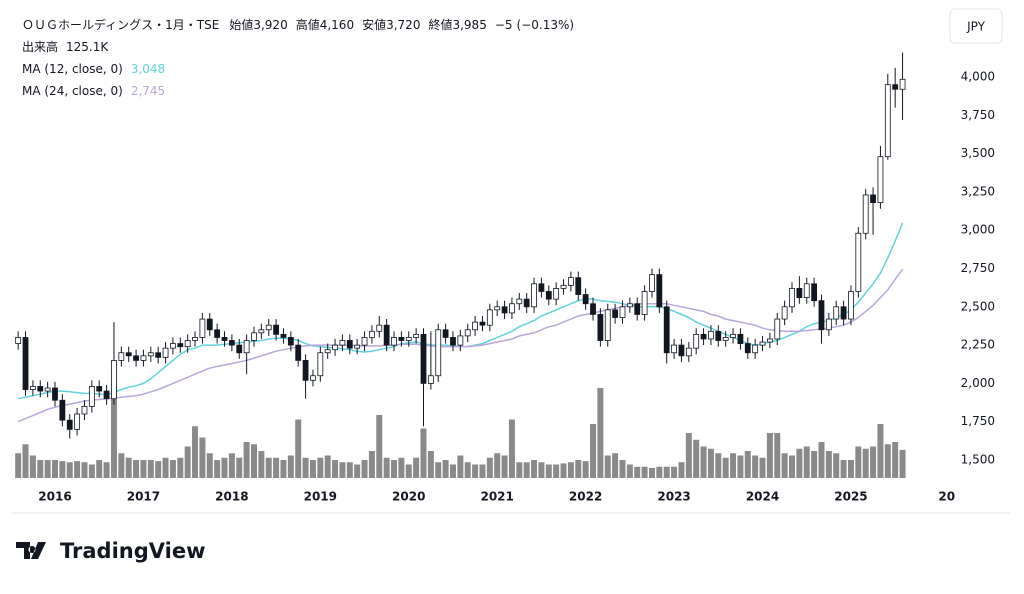 The height and width of the screenshot is (594, 1024). I want to click on change: −5, so click(504, 25).